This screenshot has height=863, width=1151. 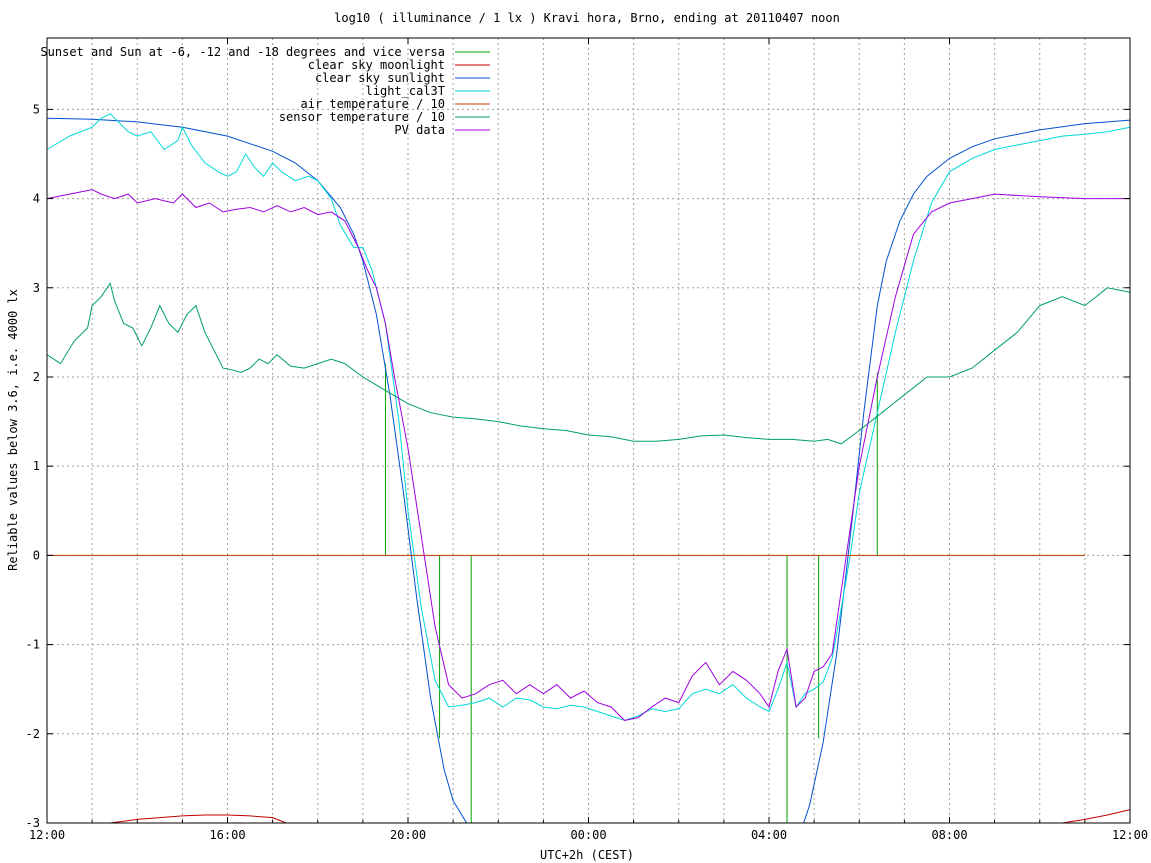 I want to click on y-tick-label: 5, so click(x=36, y=109).